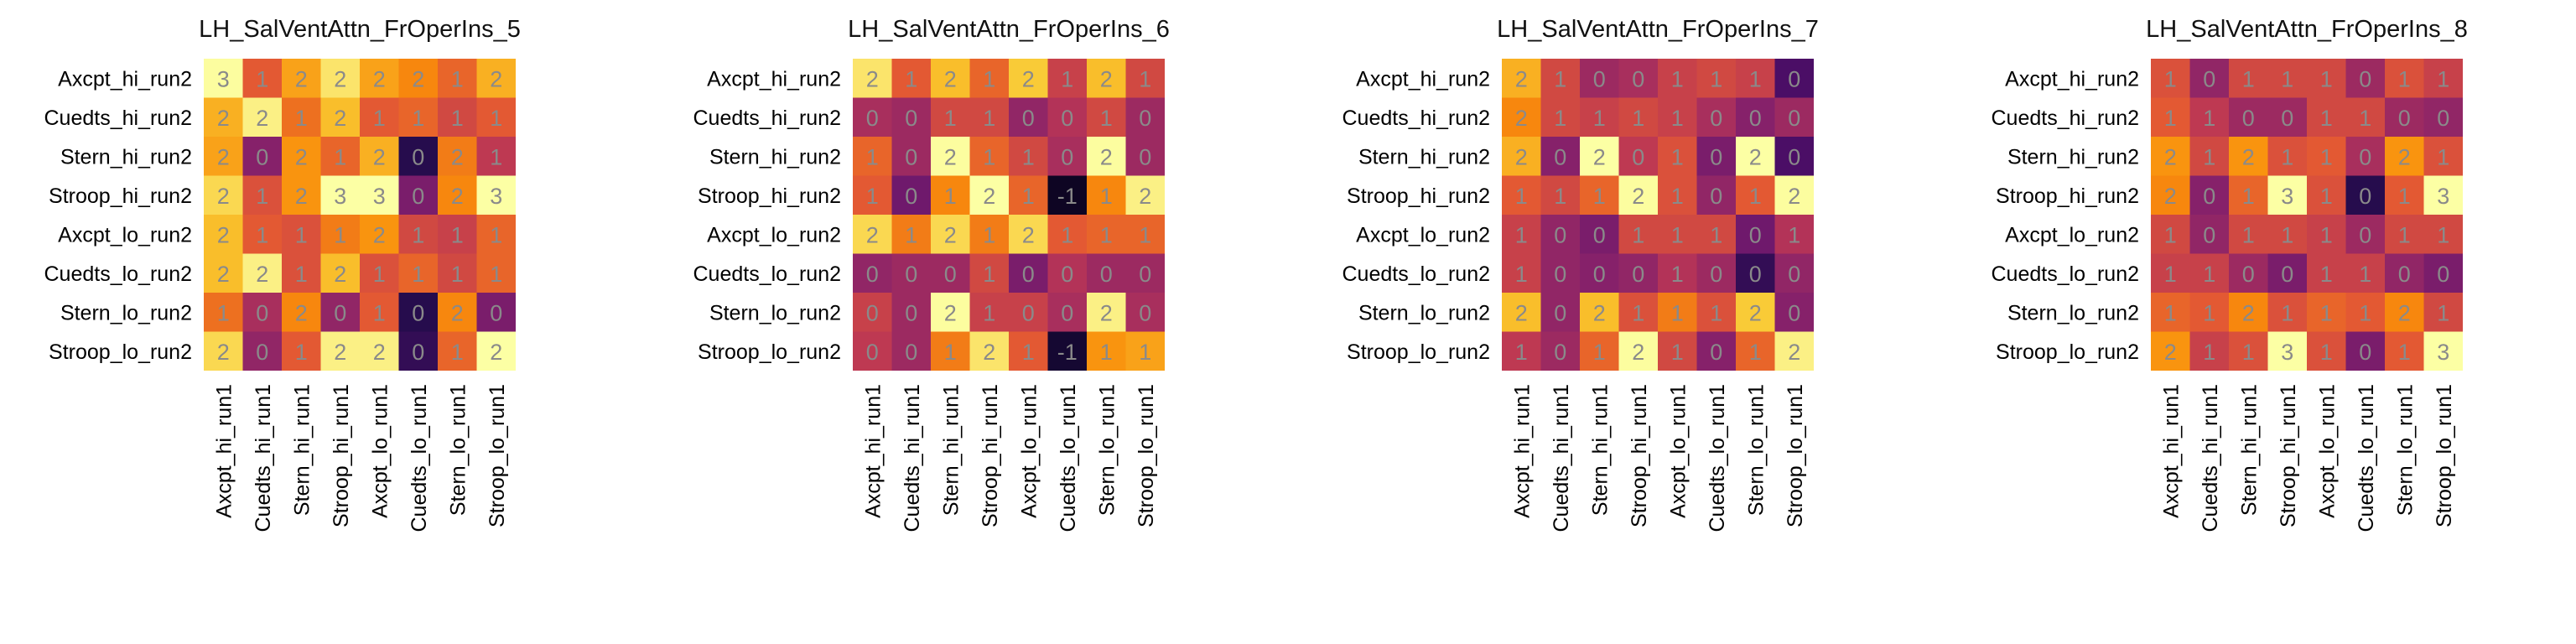 This screenshot has width=2576, height=644. What do you see at coordinates (1146, 455) in the screenshot?
I see `col-tick-label: Stroop_lo_run1` at bounding box center [1146, 455].